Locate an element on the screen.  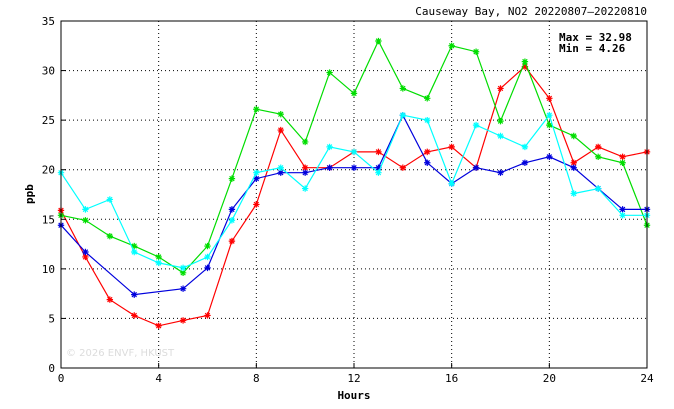
y-tick-label: 0 is located at coordinates (51, 368).